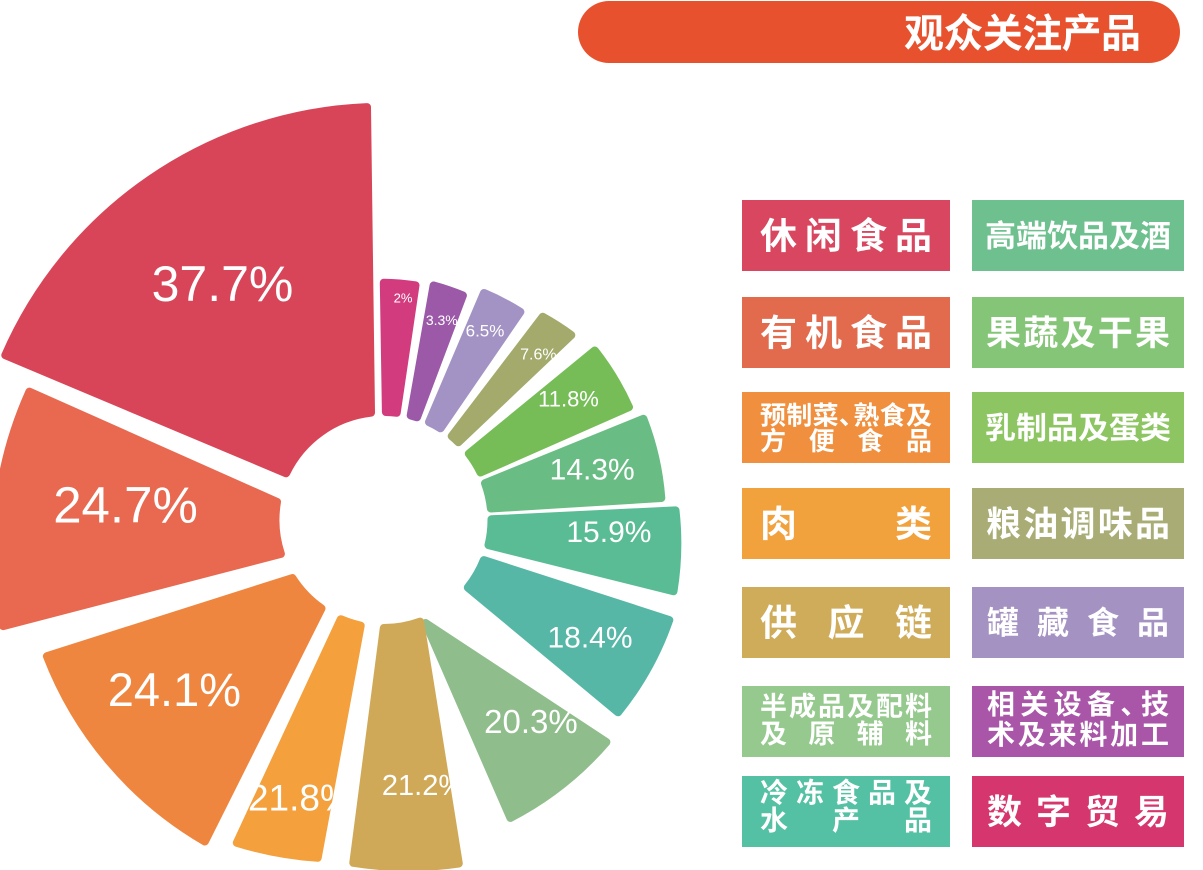 The image size is (1203, 870). What do you see at coordinates (223, 284) in the screenshot?
I see `svg-text: 37.7%` at bounding box center [223, 284].